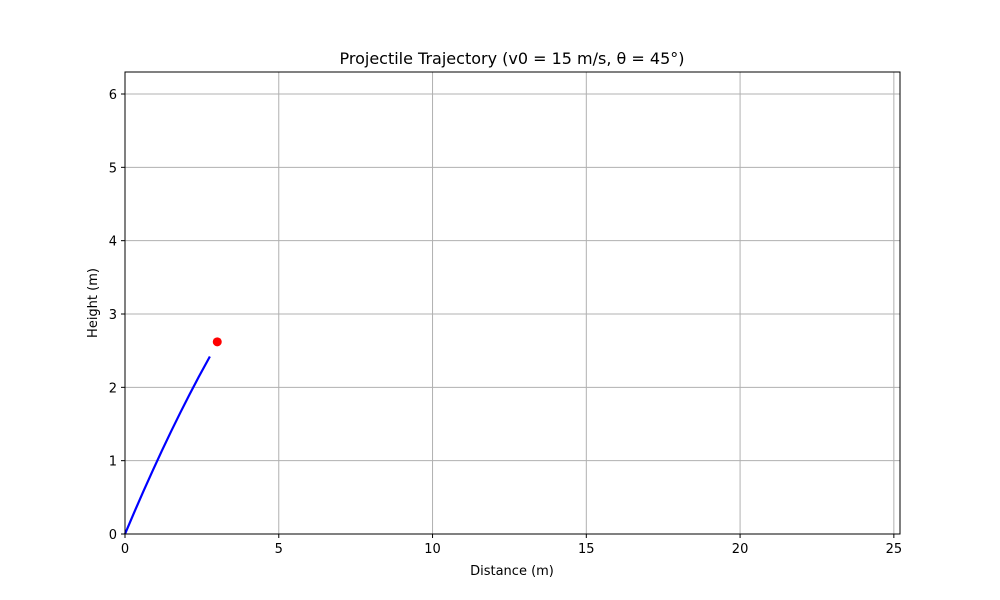 This screenshot has height=600, width=1000. What do you see at coordinates (279, 549) in the screenshot?
I see `x-tick-label: 5` at bounding box center [279, 549].